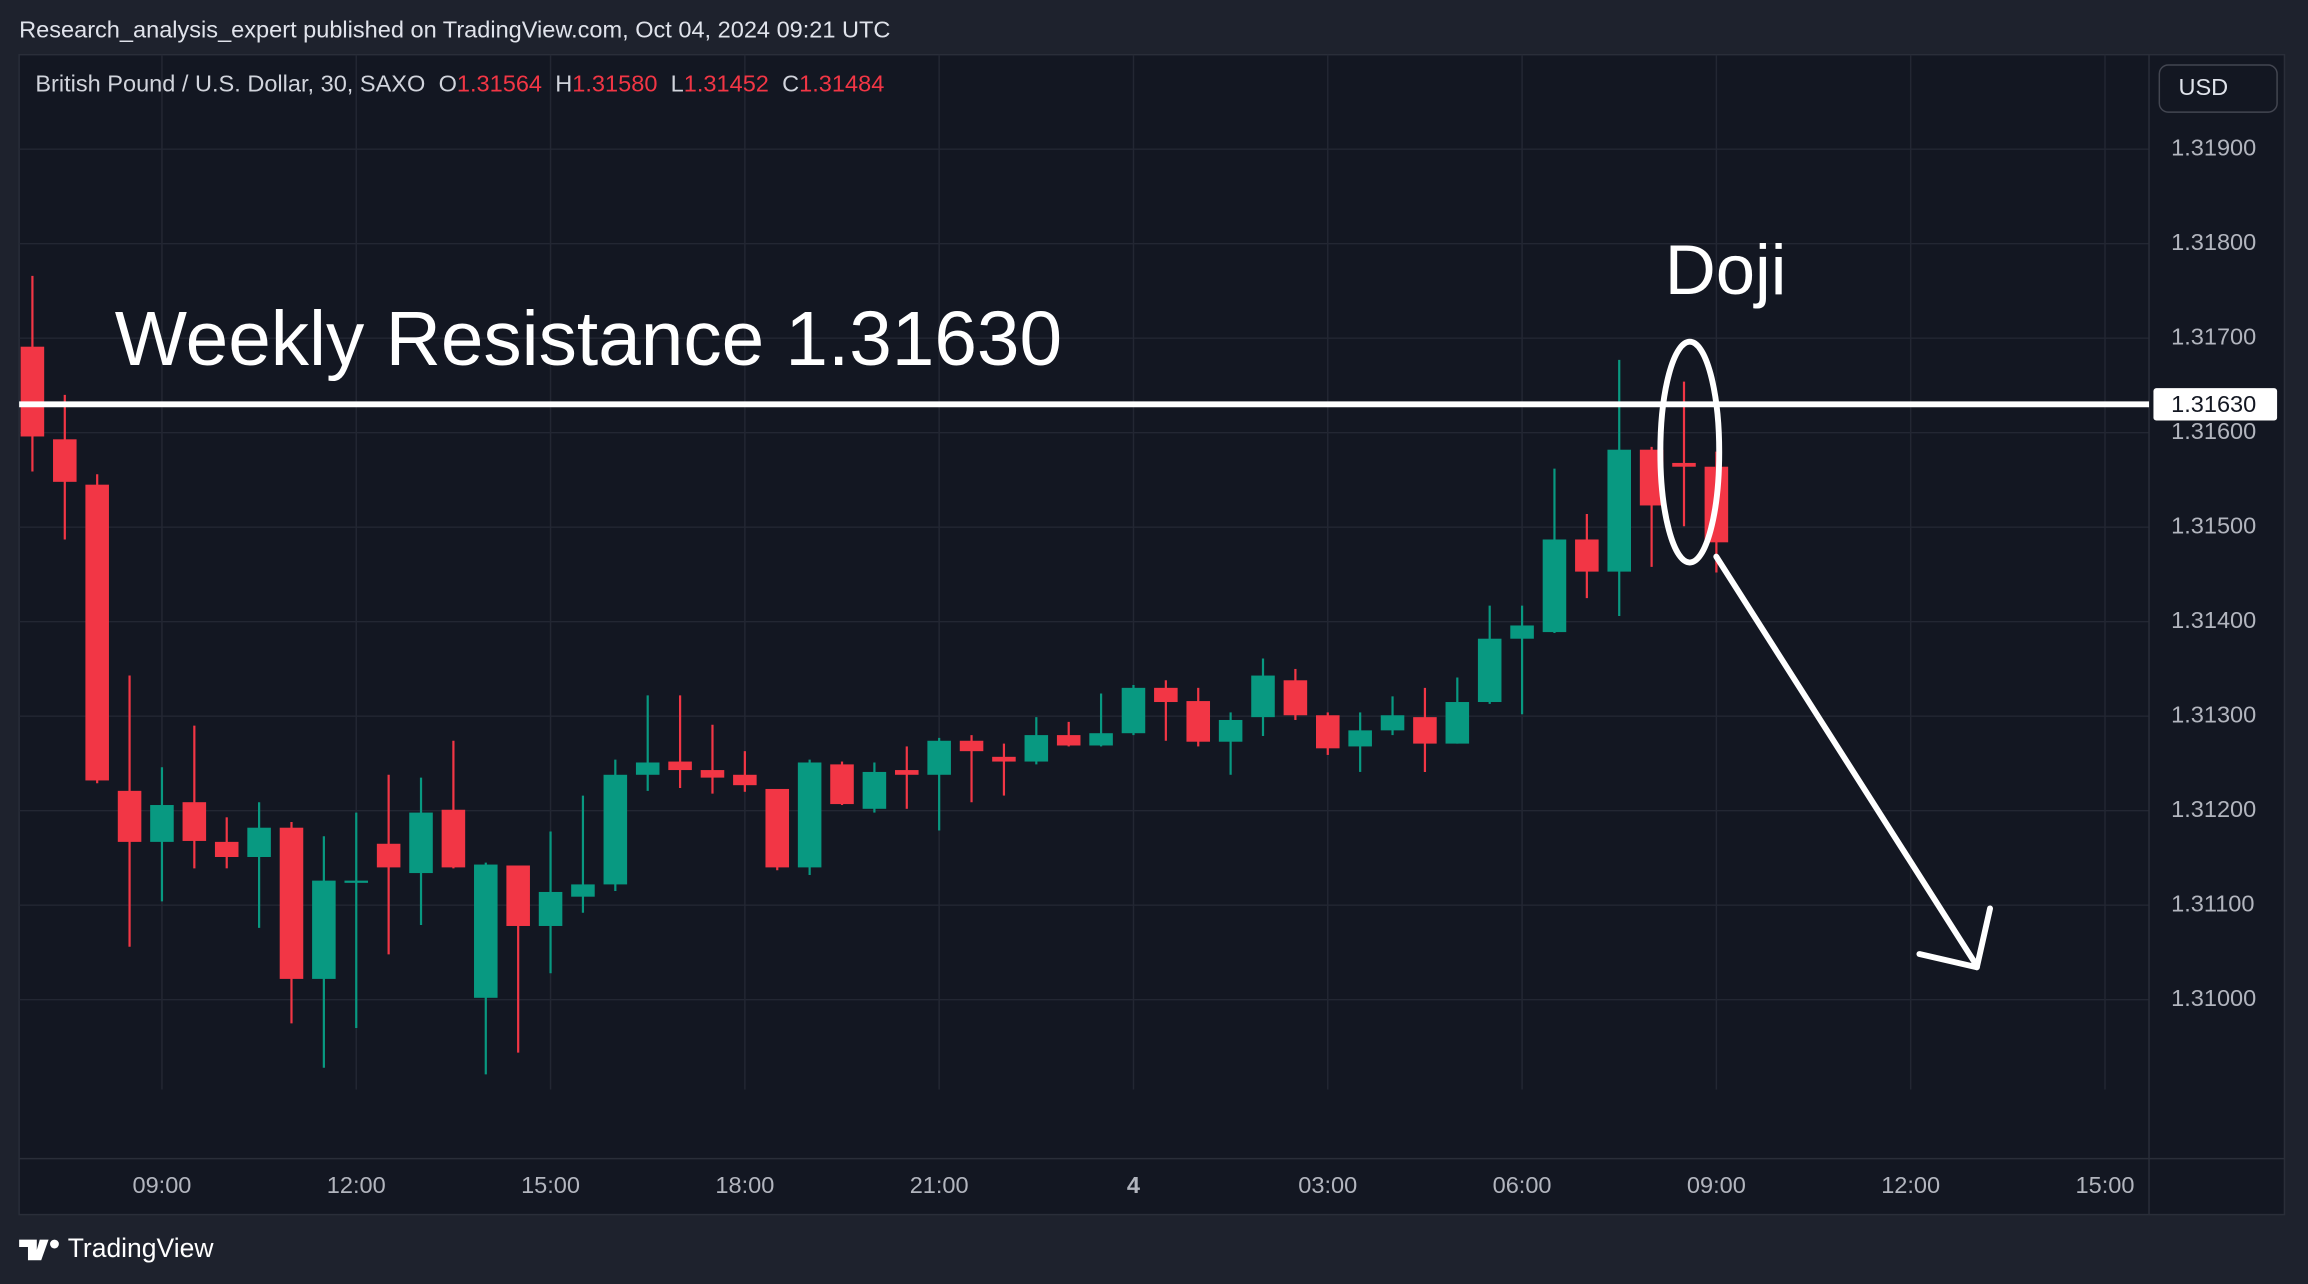 The height and width of the screenshot is (1284, 2308). Describe the element at coordinates (2213, 809) in the screenshot. I see `y-tick-label: 1.31200` at that location.